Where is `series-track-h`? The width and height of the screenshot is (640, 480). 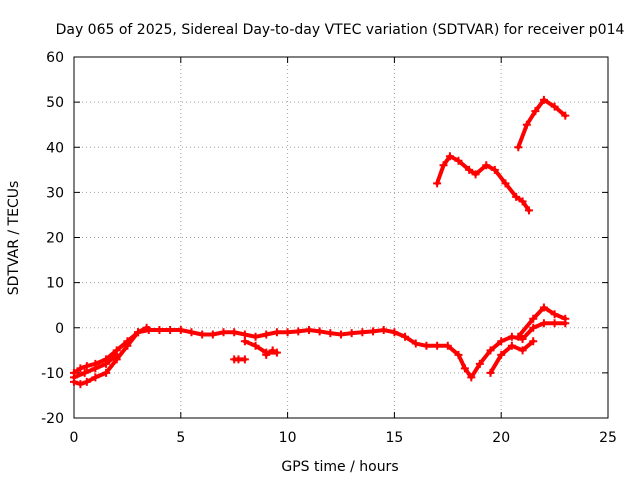
series-track-h is located at coordinates (542, 322).